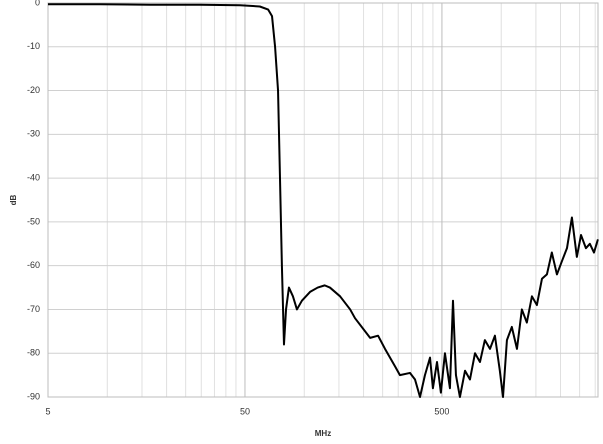 Image resolution: width=603 pixels, height=444 pixels. Describe the element at coordinates (37, 3) in the screenshot. I see `y-tick-label: 0` at that location.